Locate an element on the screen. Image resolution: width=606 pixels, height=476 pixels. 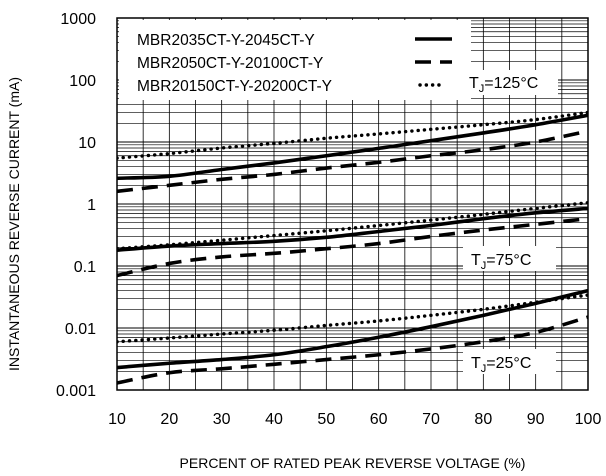
legend-label: MBR20150CT-Y-20200CT-Y is located at coordinates (234, 86).